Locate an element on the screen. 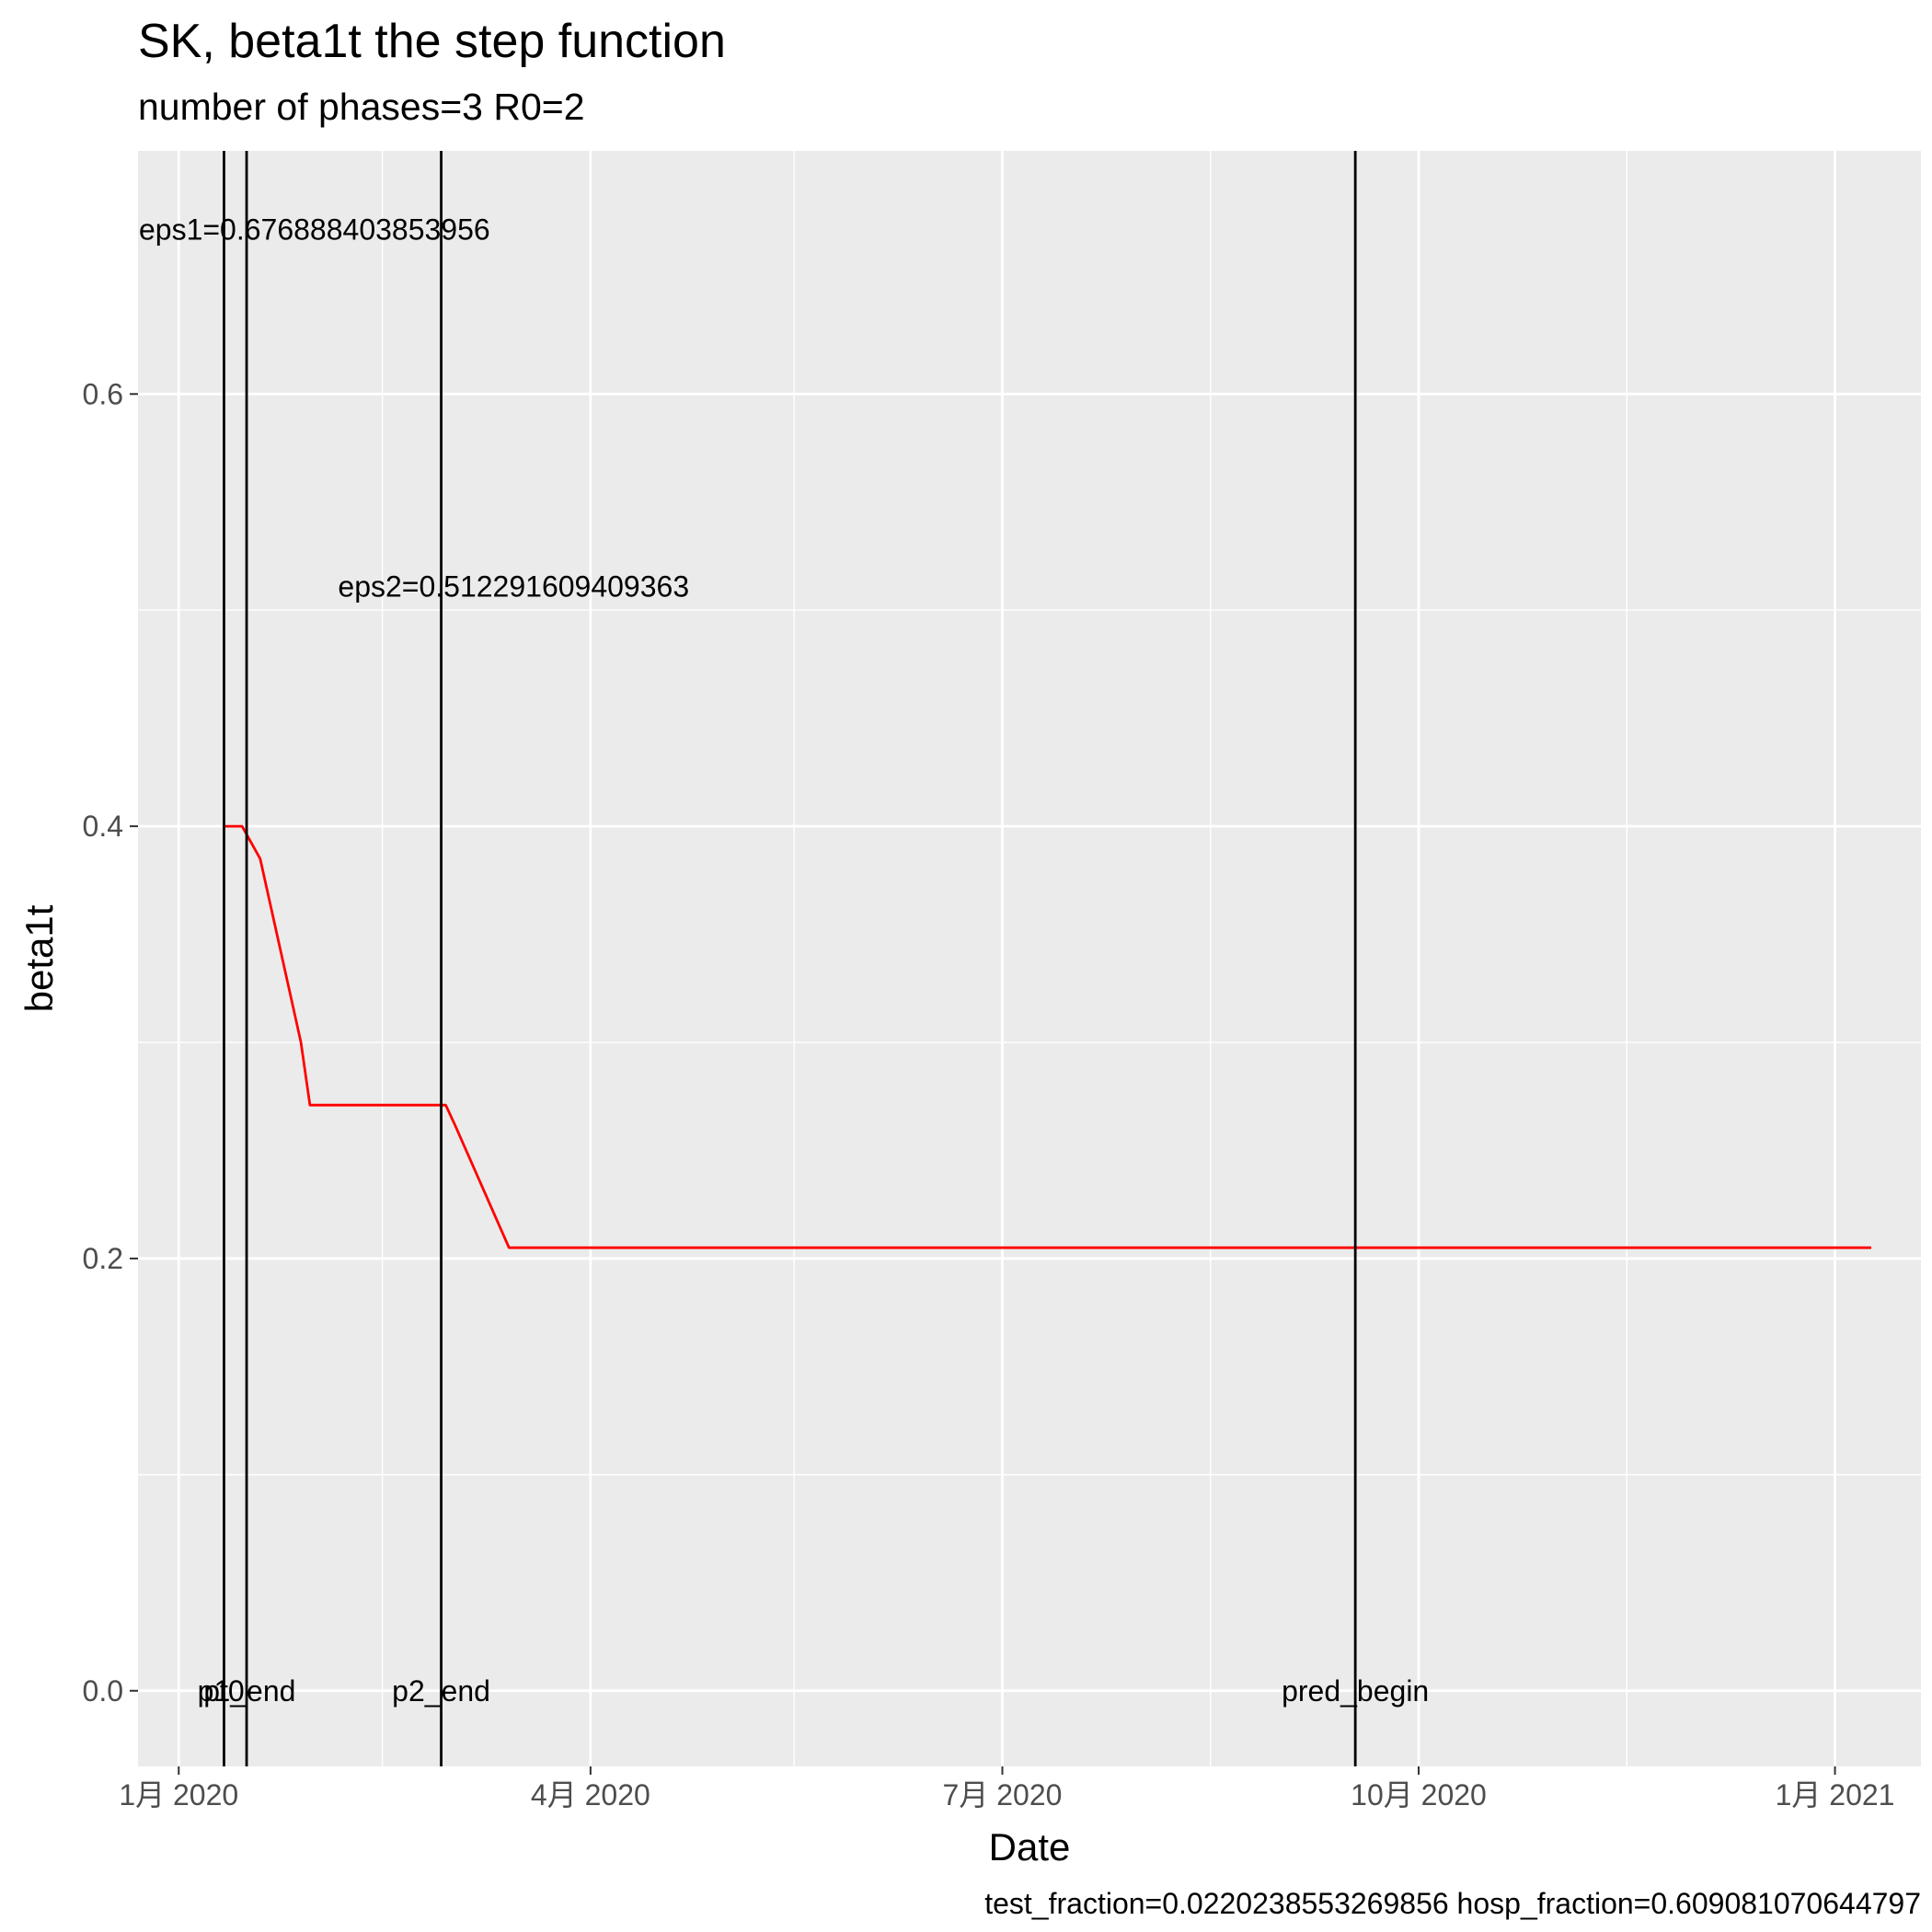 The height and width of the screenshot is (1932, 1932). x-tick-label: 1月 2020 is located at coordinates (178, 1794).